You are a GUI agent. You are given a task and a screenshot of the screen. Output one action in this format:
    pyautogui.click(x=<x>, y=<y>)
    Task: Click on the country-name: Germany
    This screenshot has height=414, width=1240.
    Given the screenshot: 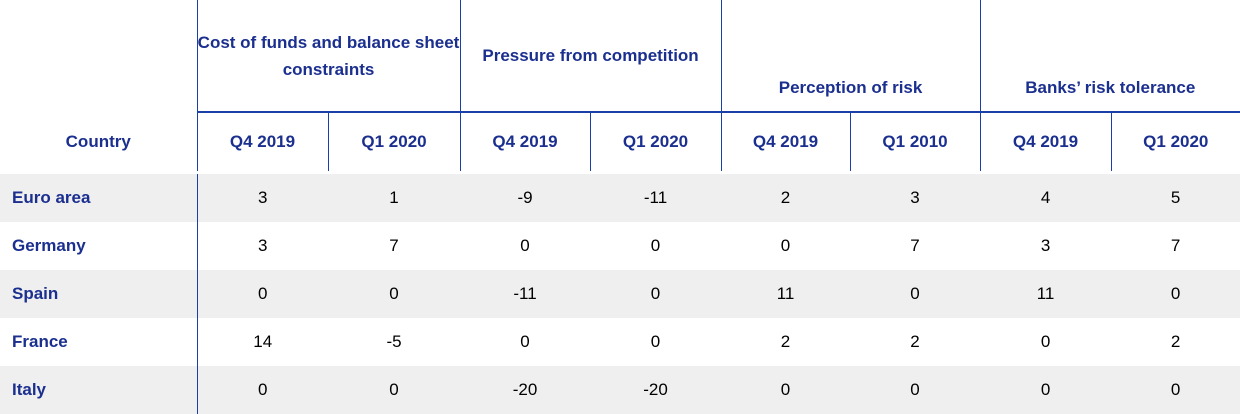 What is the action you would take?
    pyautogui.click(x=99, y=246)
    